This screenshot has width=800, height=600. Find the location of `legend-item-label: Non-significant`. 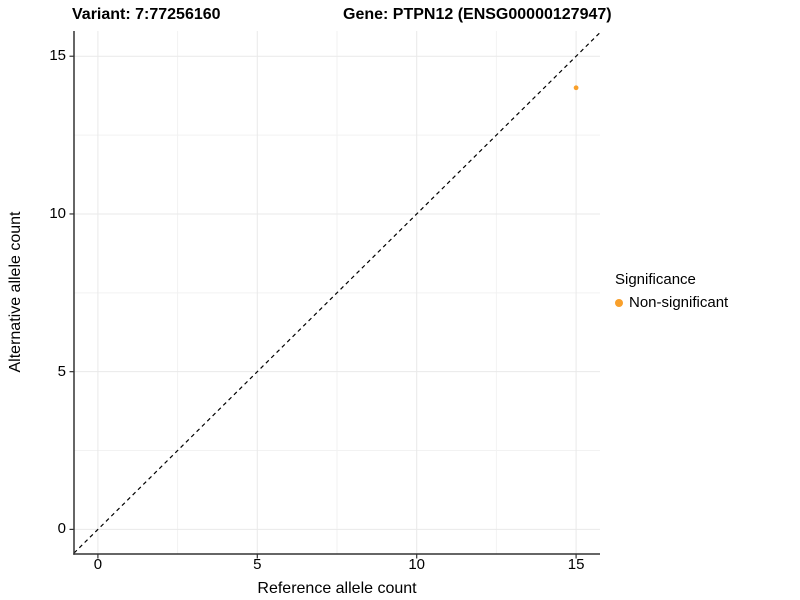

legend-item-label: Non-significant is located at coordinates (679, 302).